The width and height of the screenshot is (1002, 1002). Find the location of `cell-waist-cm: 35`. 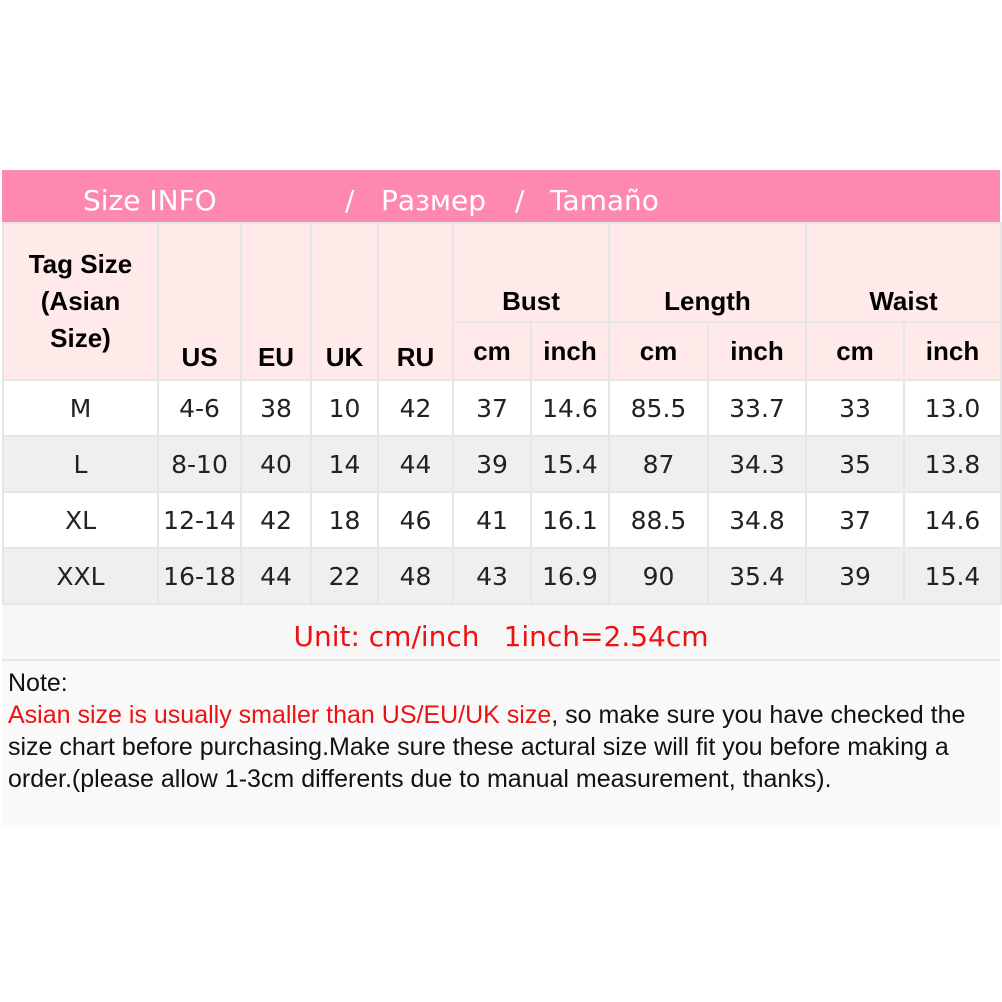

cell-waist-cm: 35 is located at coordinates (855, 464).